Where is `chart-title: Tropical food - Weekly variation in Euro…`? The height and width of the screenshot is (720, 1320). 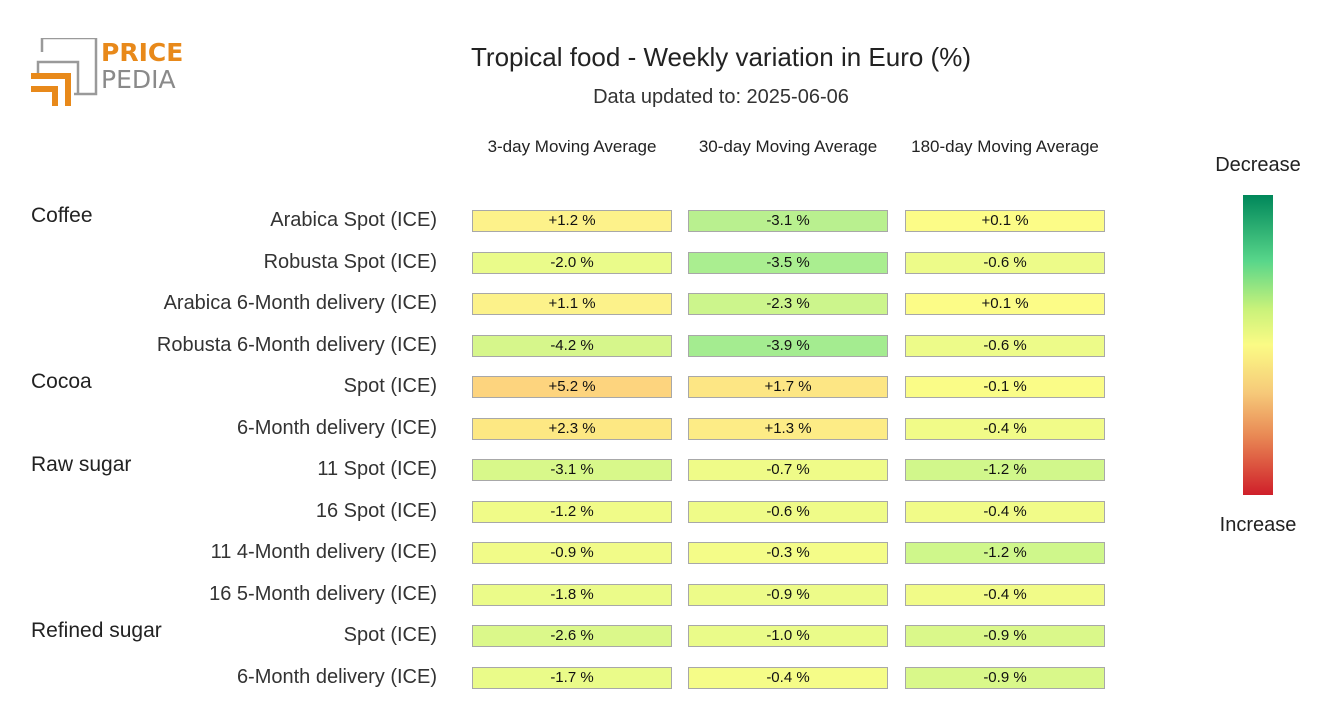
chart-title: Tropical food - Weekly variation in Euro… is located at coordinates (721, 57).